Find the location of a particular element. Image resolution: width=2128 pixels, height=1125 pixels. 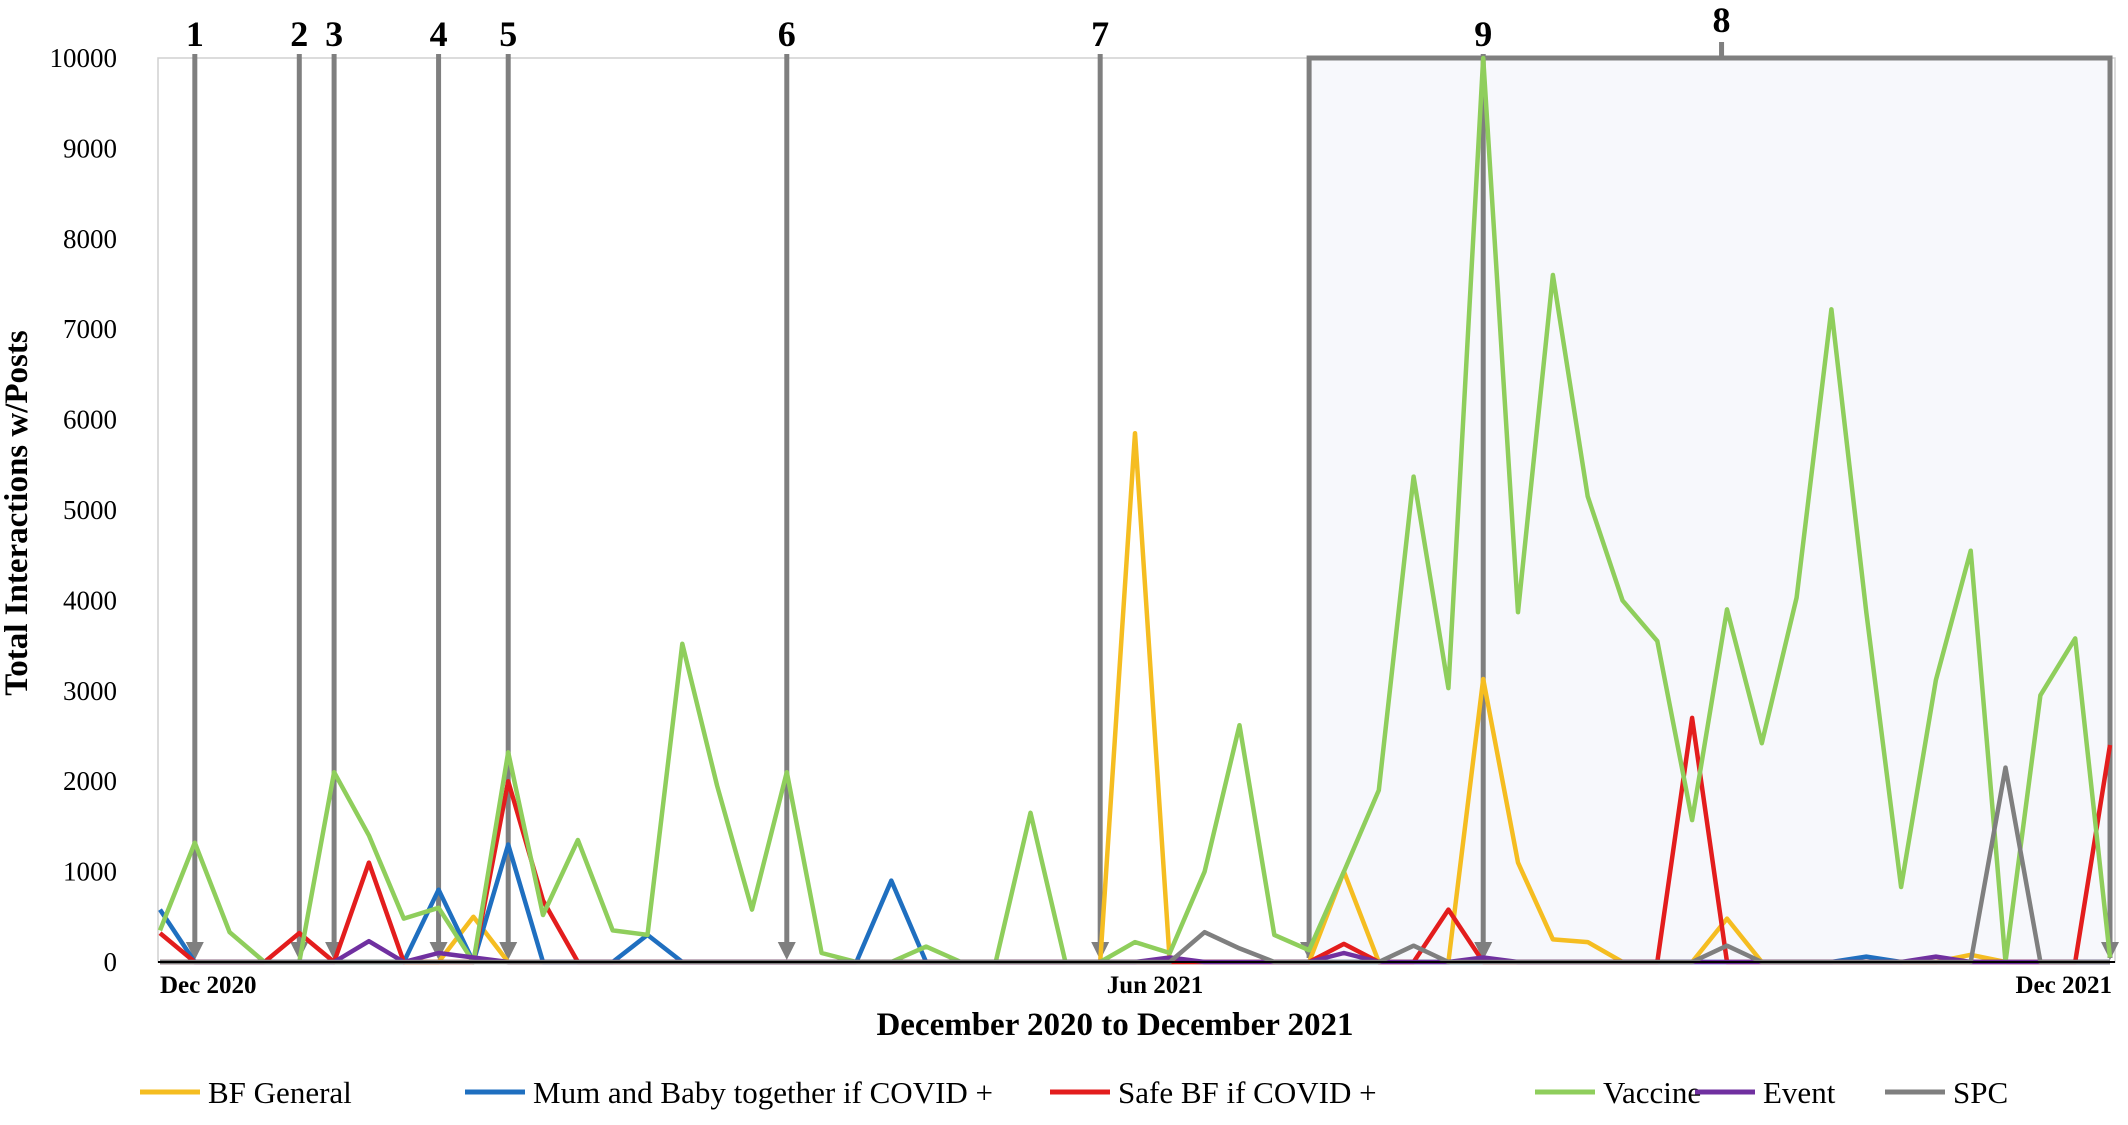

legend-label: BF General is located at coordinates (280, 1092).